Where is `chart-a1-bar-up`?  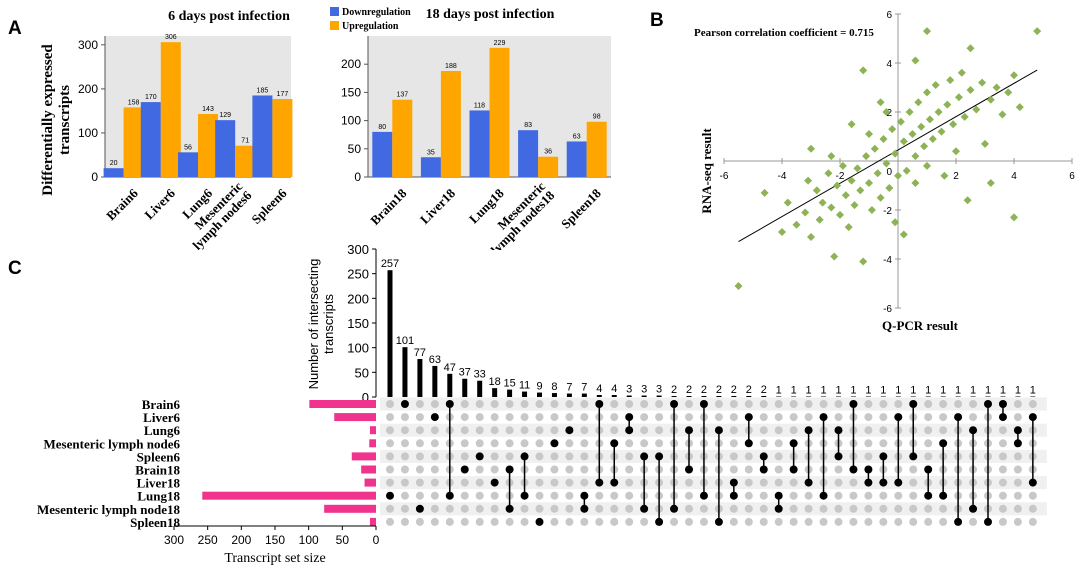
chart-a1-bar-up is located at coordinates (133, 142).